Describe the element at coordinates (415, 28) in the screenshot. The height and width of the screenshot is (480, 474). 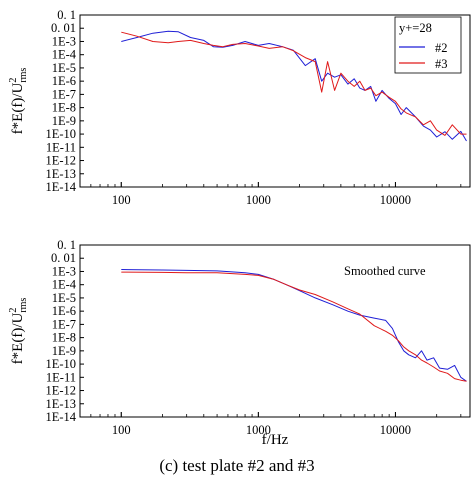
I see `legend-title: y+=28` at that location.